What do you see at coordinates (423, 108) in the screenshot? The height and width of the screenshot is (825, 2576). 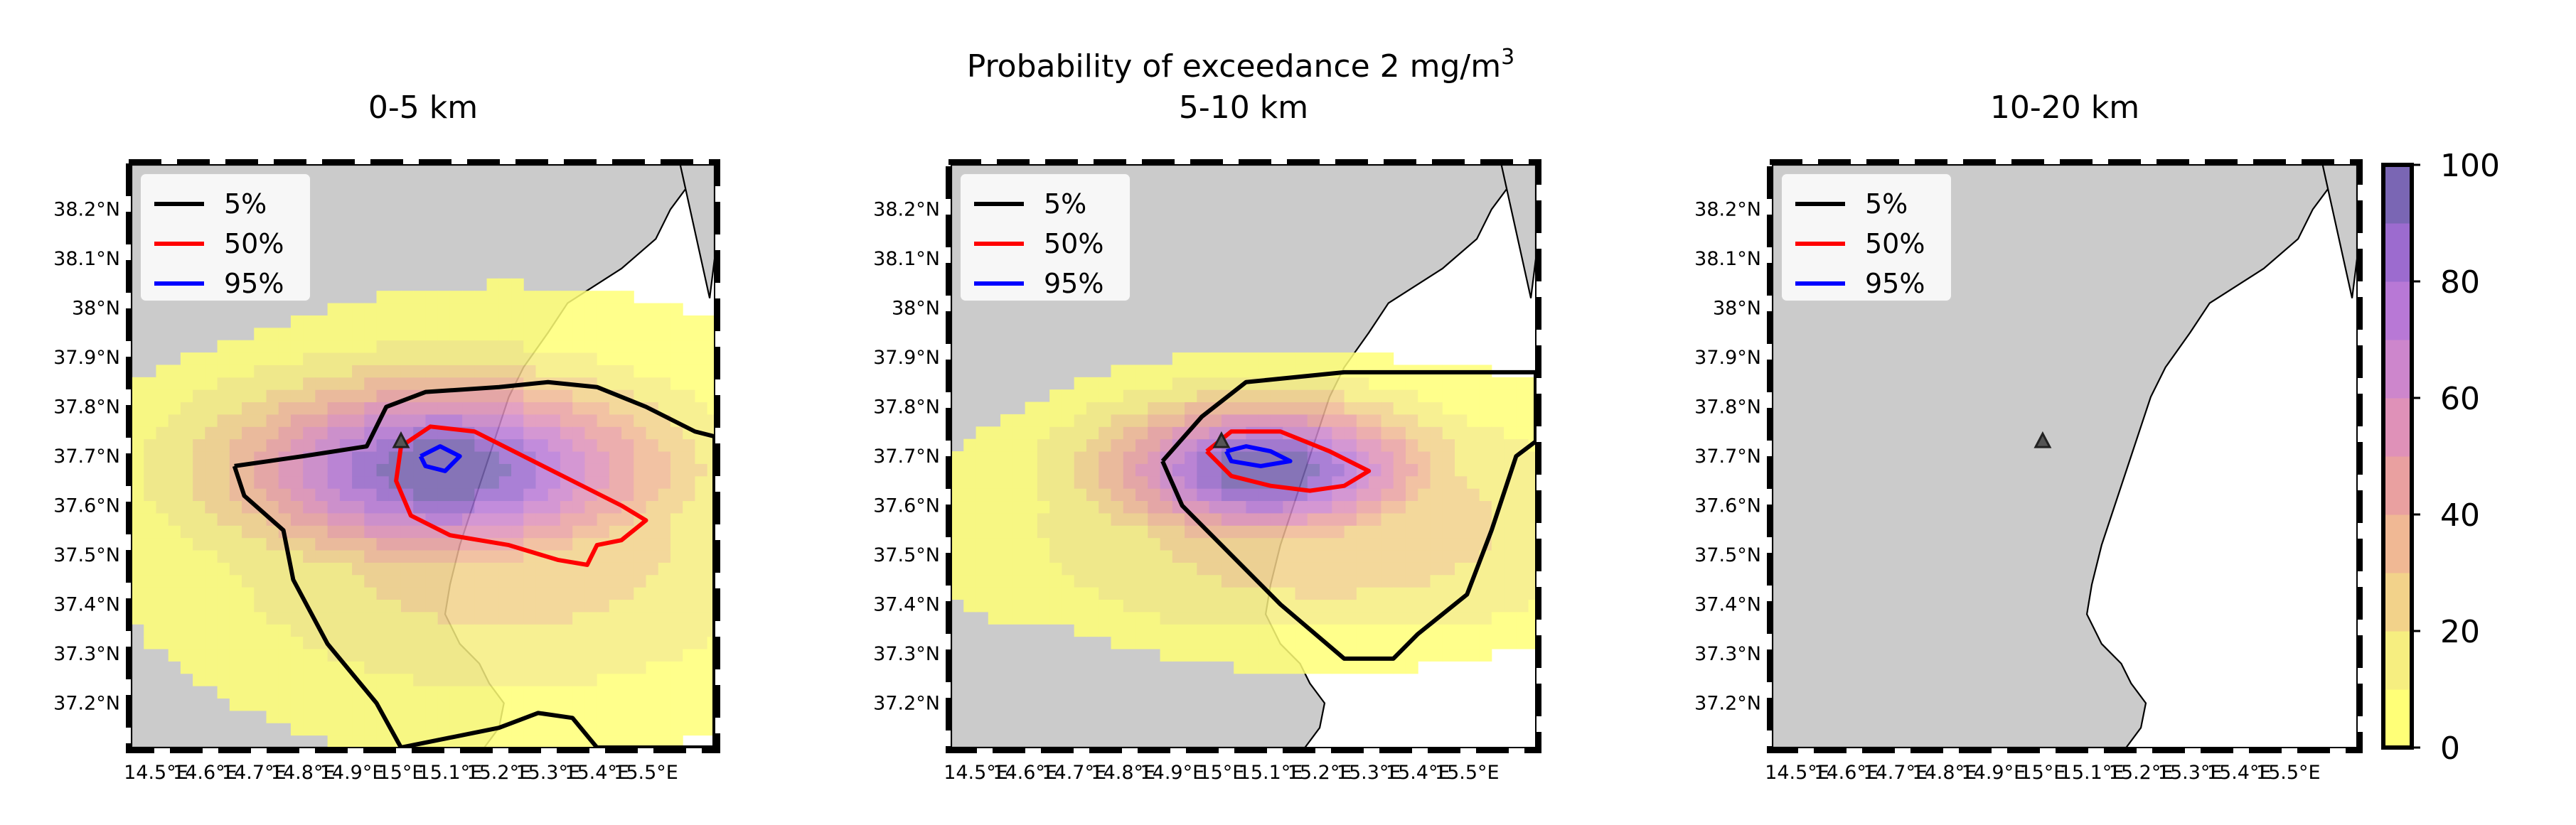 I see `panel-title: 0-5 km` at bounding box center [423, 108].